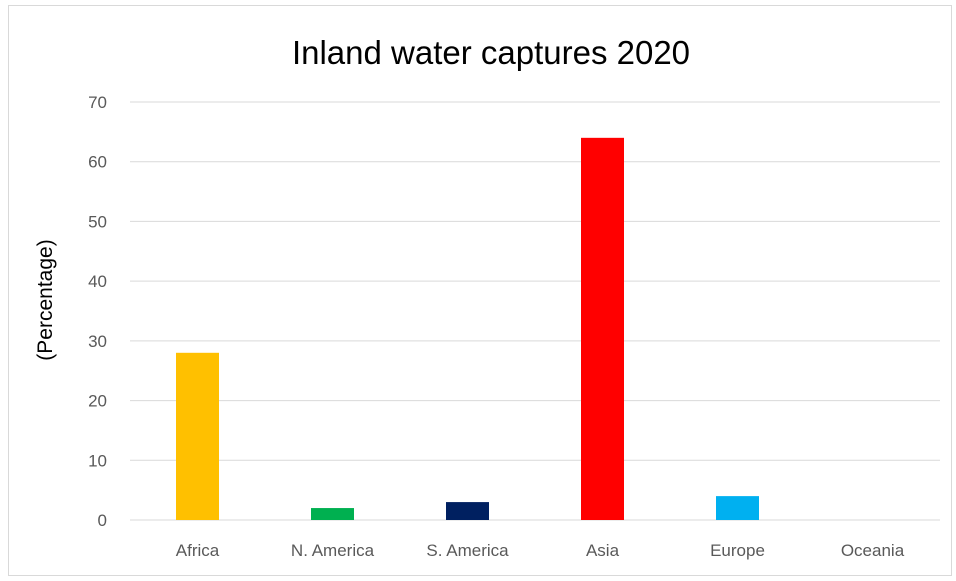 The width and height of the screenshot is (956, 581). Describe the element at coordinates (102, 520) in the screenshot. I see `y-tick-label: 0` at that location.